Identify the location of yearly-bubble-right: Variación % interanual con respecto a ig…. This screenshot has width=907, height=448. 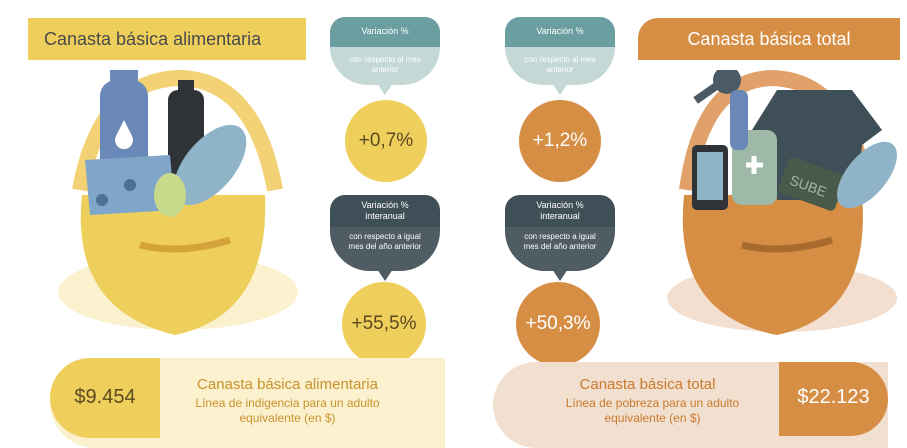
(560, 241).